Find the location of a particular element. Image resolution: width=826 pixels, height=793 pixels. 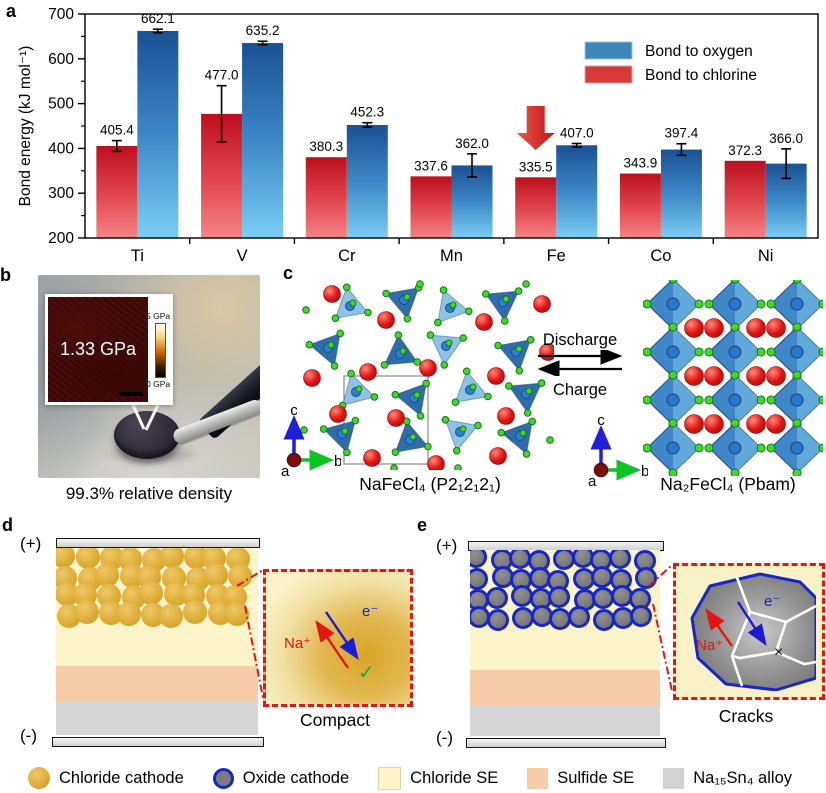

ion-electron-arrows is located at coordinates (337, 640).